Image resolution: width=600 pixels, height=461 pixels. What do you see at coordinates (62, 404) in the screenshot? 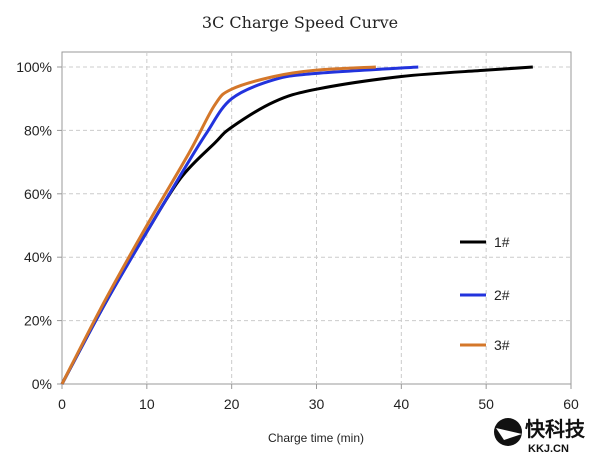
I see `x-tick-label: 0` at bounding box center [62, 404].